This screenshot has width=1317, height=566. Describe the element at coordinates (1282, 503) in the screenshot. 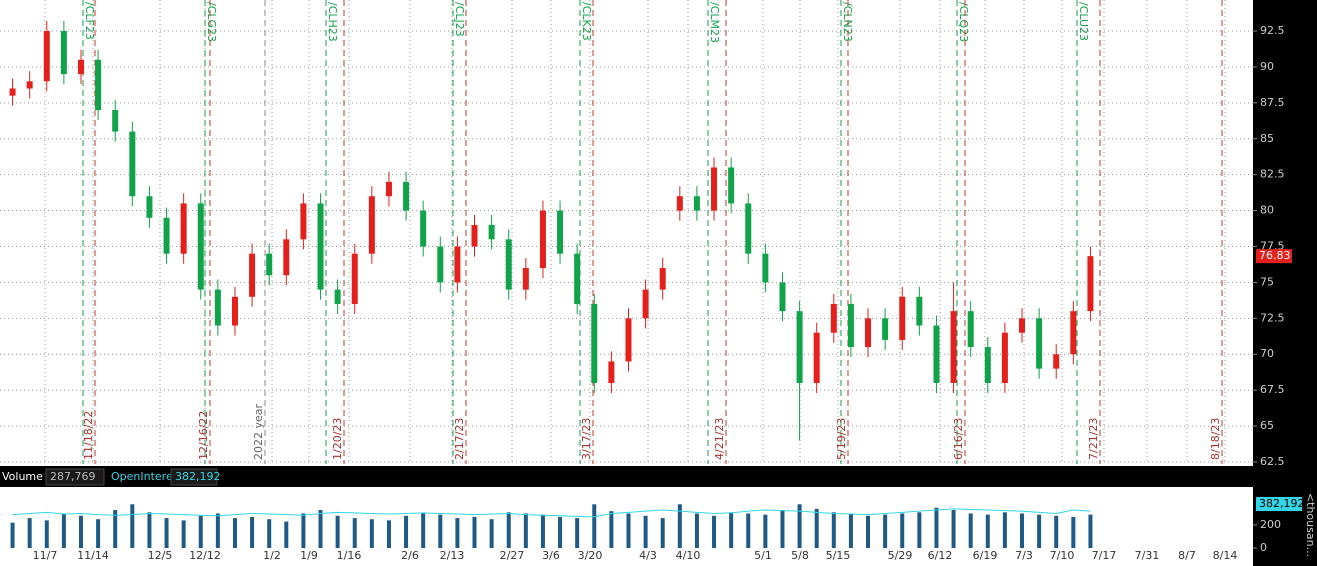

I see `oi-badge-label: 382,192` at that location.